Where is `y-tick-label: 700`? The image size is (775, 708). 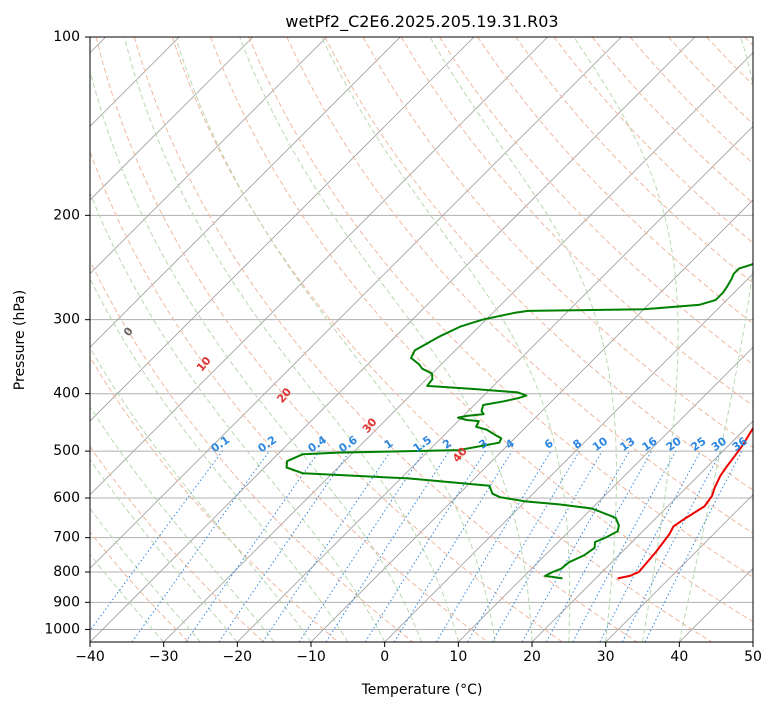
y-tick-label: 700 is located at coordinates (66, 538).